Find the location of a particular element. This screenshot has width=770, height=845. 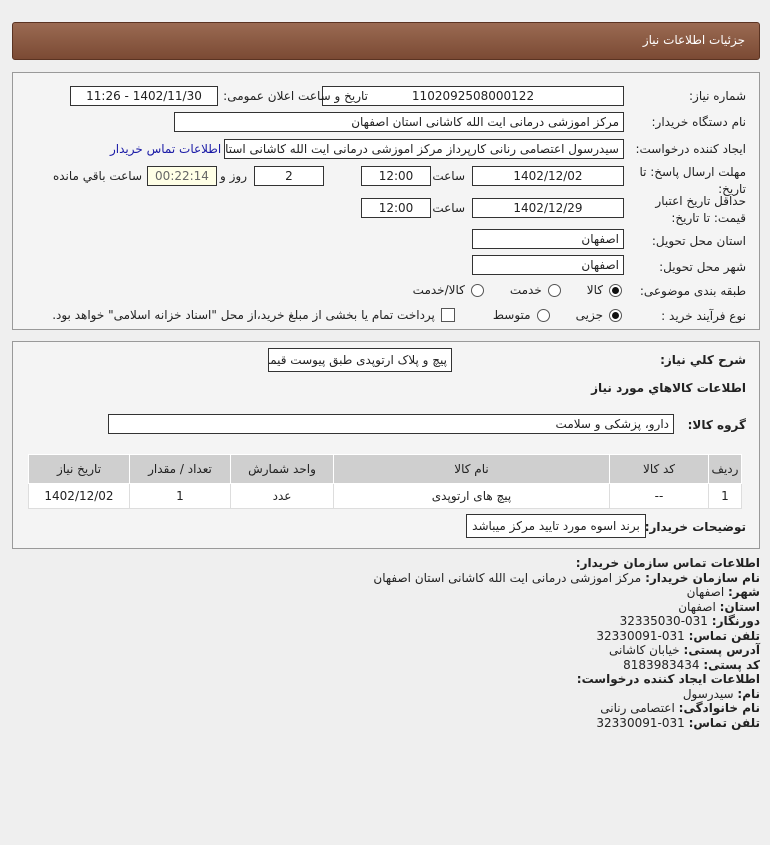

col-row: ردیف is located at coordinates (725, 469).